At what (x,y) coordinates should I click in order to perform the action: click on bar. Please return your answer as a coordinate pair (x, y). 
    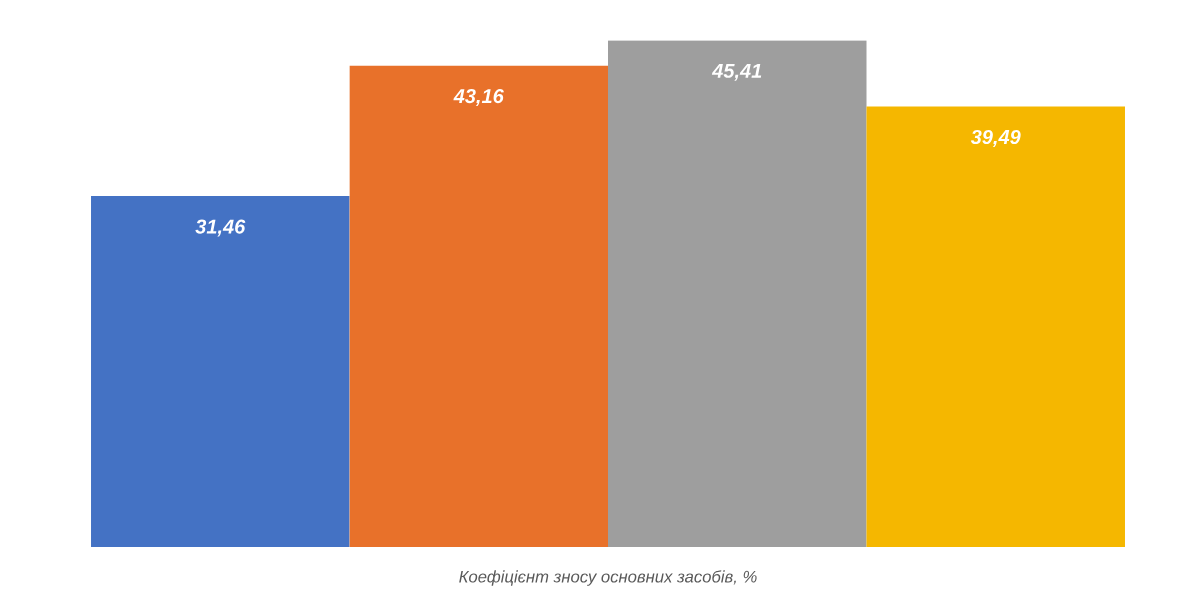
    Looking at the image, I should click on (220, 371).